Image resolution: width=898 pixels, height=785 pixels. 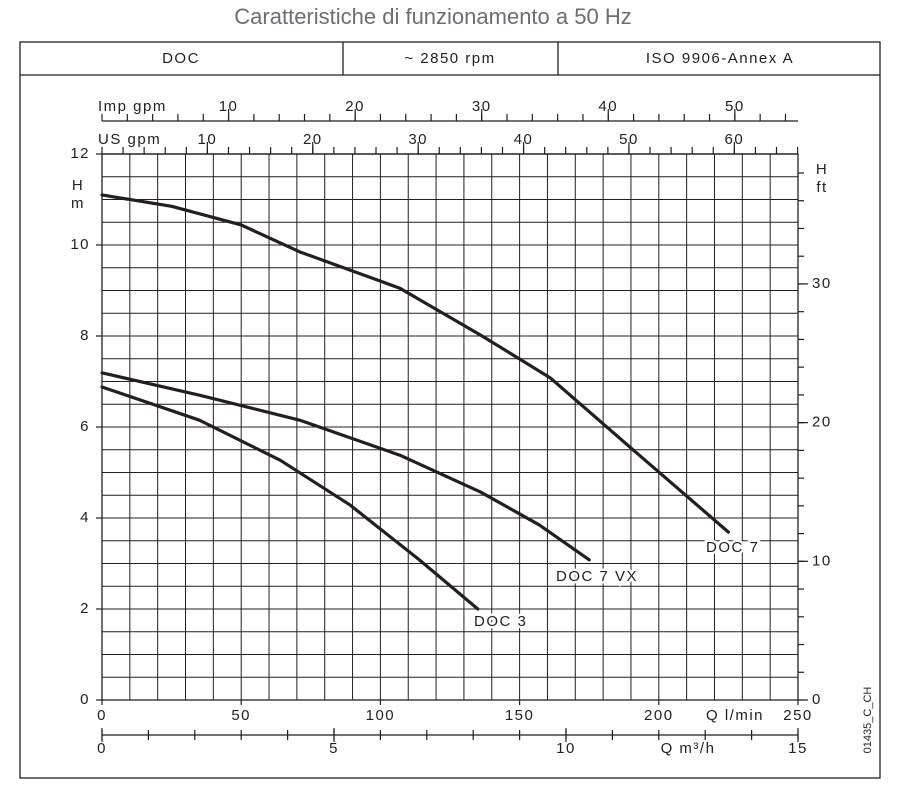 What do you see at coordinates (500, 621) in the screenshot?
I see `curve-label: DOC 3` at bounding box center [500, 621].